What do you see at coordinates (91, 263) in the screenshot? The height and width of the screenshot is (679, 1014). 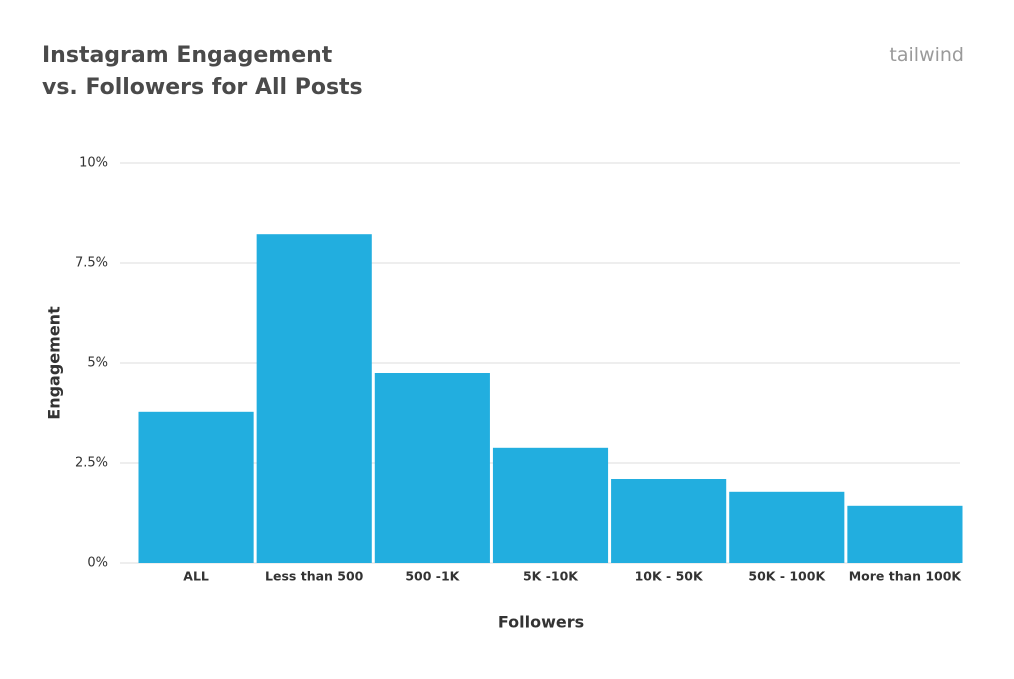 I see `y-tick-label: 7.5%` at bounding box center [91, 263].